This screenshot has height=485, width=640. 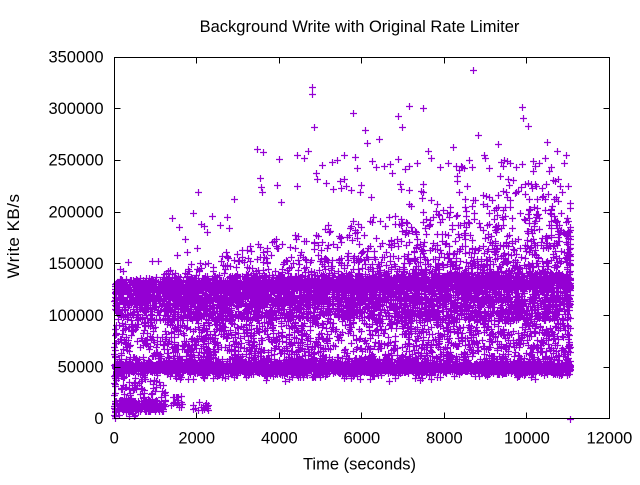 What do you see at coordinates (81, 367) in the screenshot?
I see `svg-text: 50000` at bounding box center [81, 367].